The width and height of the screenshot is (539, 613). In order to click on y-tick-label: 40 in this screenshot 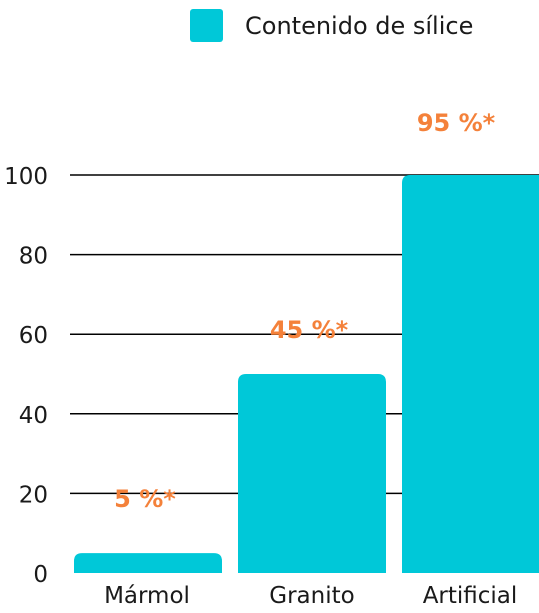, I will do `click(33, 416)`.